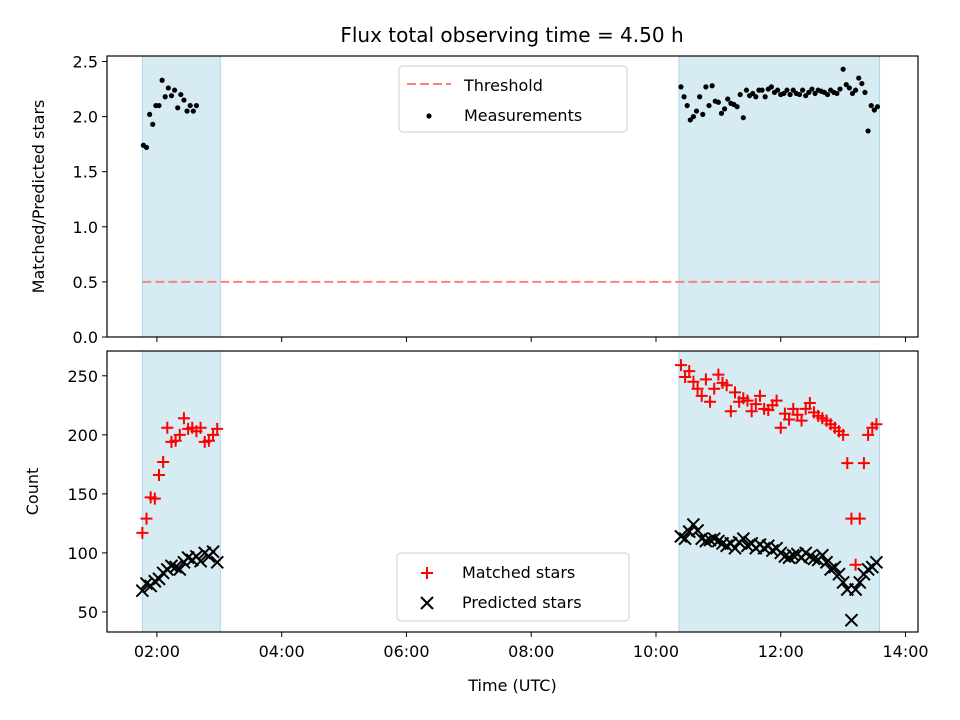  Describe the element at coordinates (781, 651) in the screenshot. I see `x-tick-label: 12:00` at that location.